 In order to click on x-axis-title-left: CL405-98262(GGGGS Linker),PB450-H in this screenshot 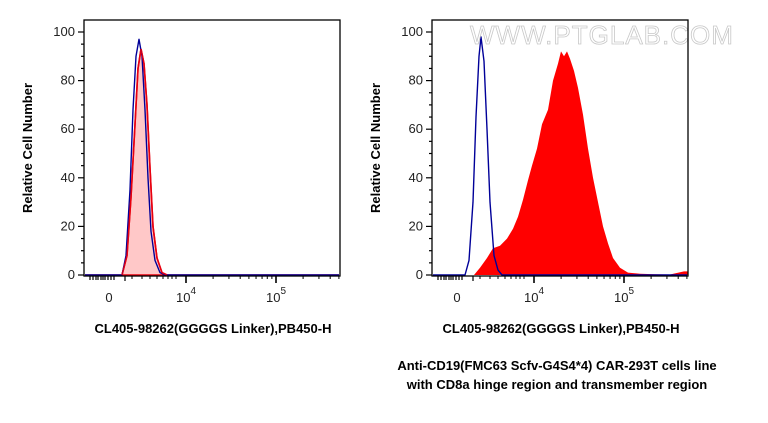, I will do `click(213, 328)`.